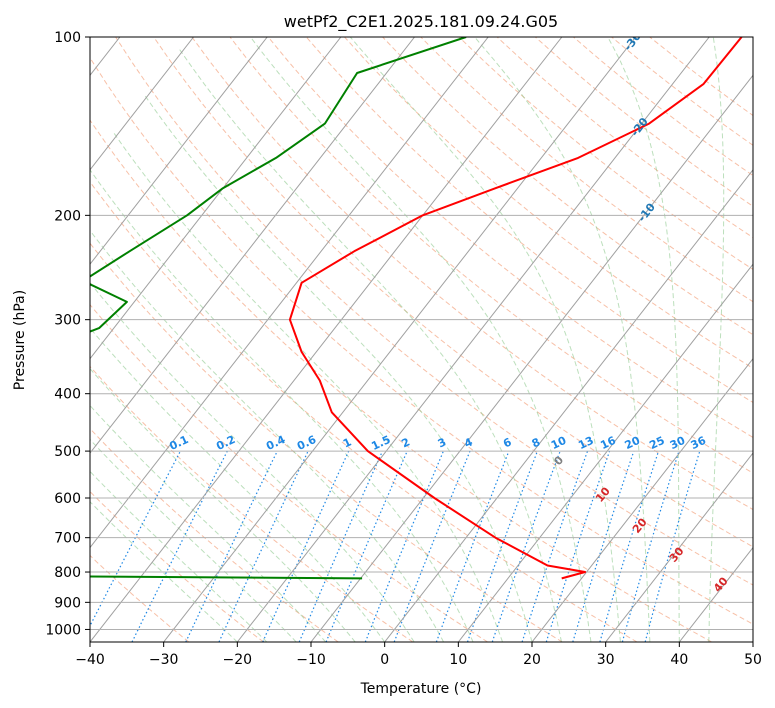 This screenshot has width=775, height=708. Describe the element at coordinates (421, 22) in the screenshot. I see `chart-title: wetPf2_C2E1.2025.181.09.24.G05` at that location.